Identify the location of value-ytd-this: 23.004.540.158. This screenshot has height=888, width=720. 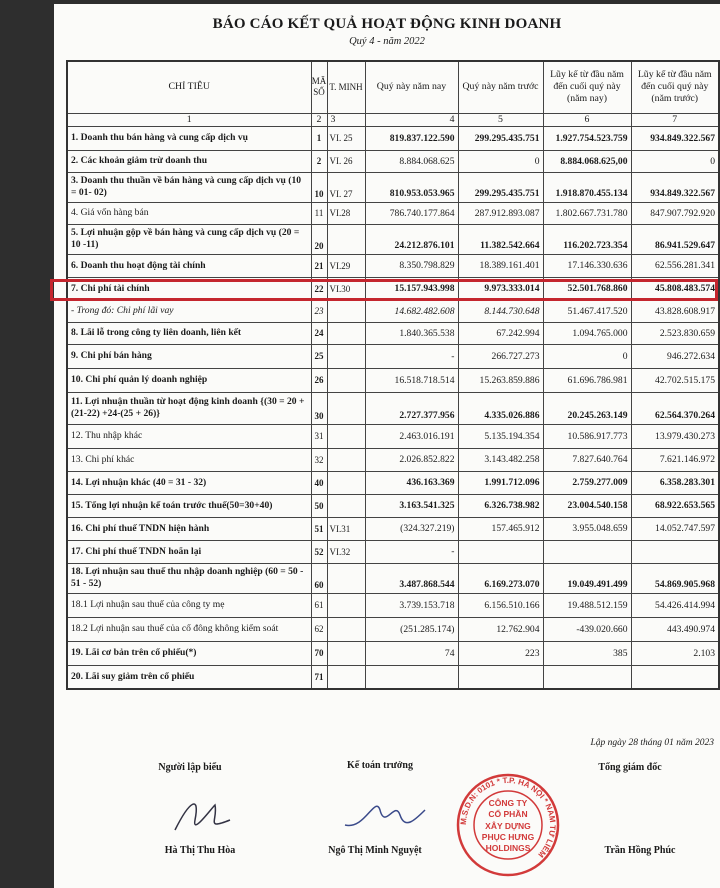
(587, 505).